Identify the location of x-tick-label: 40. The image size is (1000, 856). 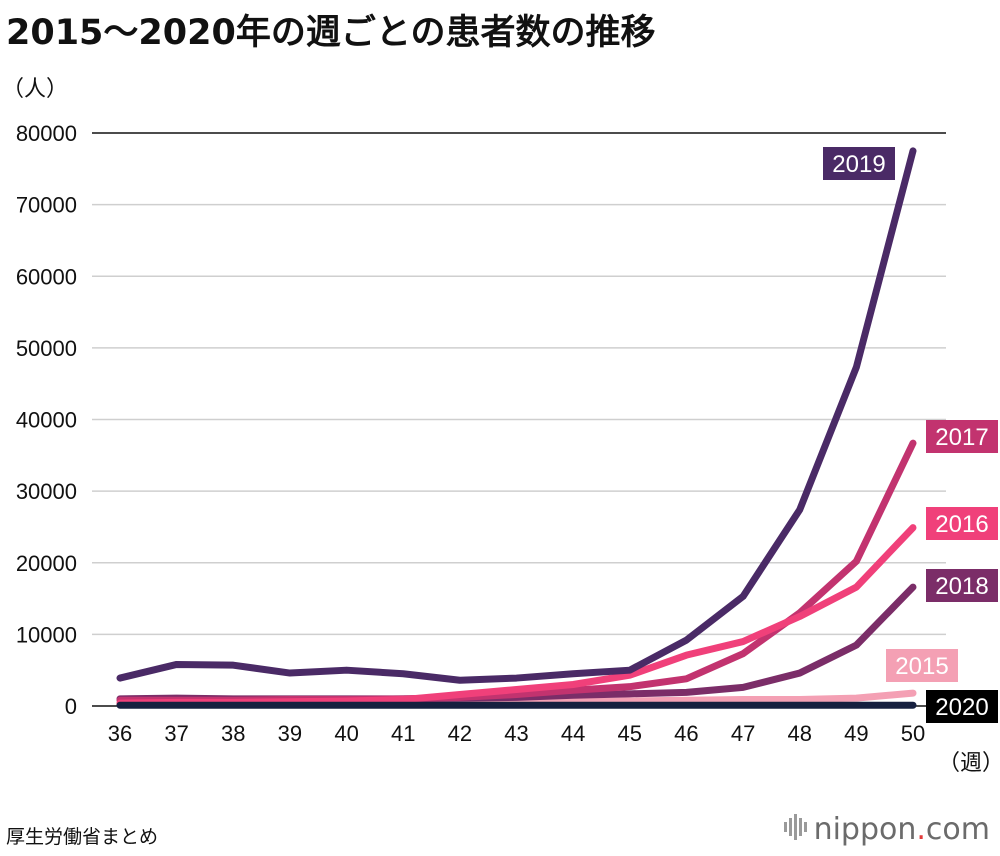
(346, 733).